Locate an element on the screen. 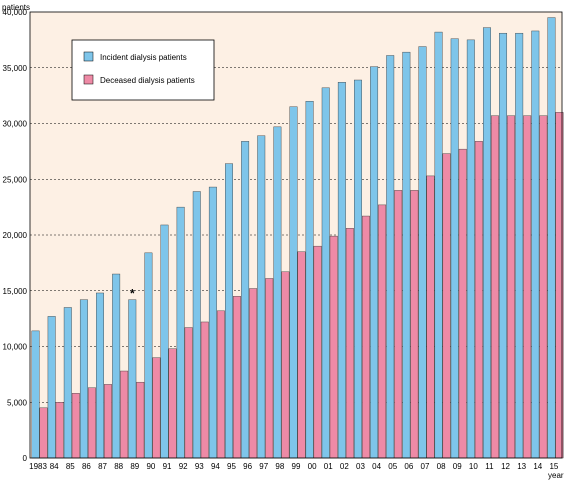  x-tick-label: 97 is located at coordinates (263, 466).